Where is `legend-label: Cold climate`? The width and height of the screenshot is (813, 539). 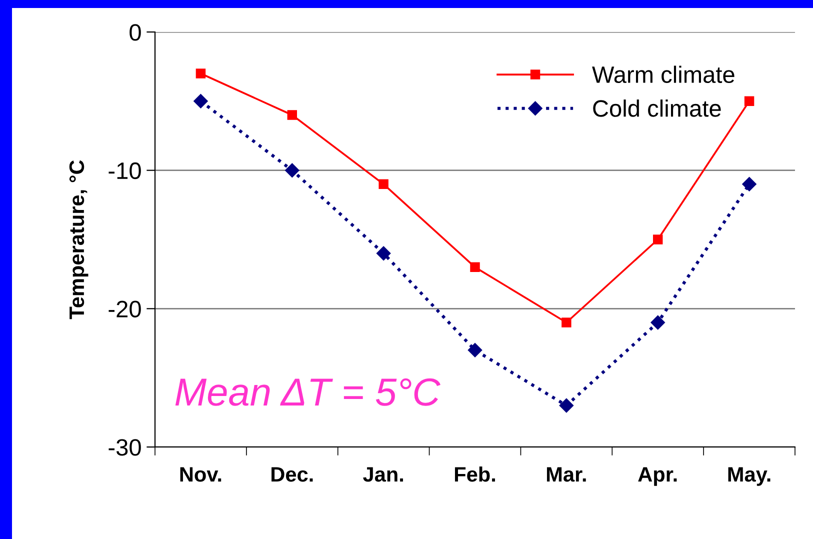
legend-label: Cold climate is located at coordinates (657, 108).